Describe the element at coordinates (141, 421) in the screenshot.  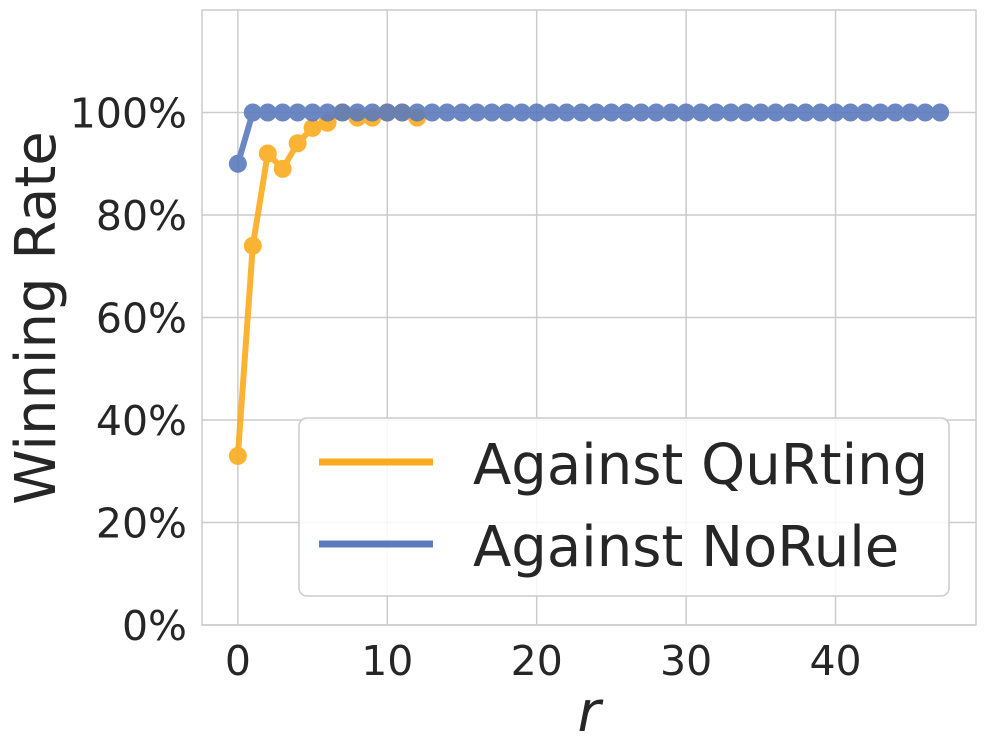
I see `y-tick-label: 40%` at that location.